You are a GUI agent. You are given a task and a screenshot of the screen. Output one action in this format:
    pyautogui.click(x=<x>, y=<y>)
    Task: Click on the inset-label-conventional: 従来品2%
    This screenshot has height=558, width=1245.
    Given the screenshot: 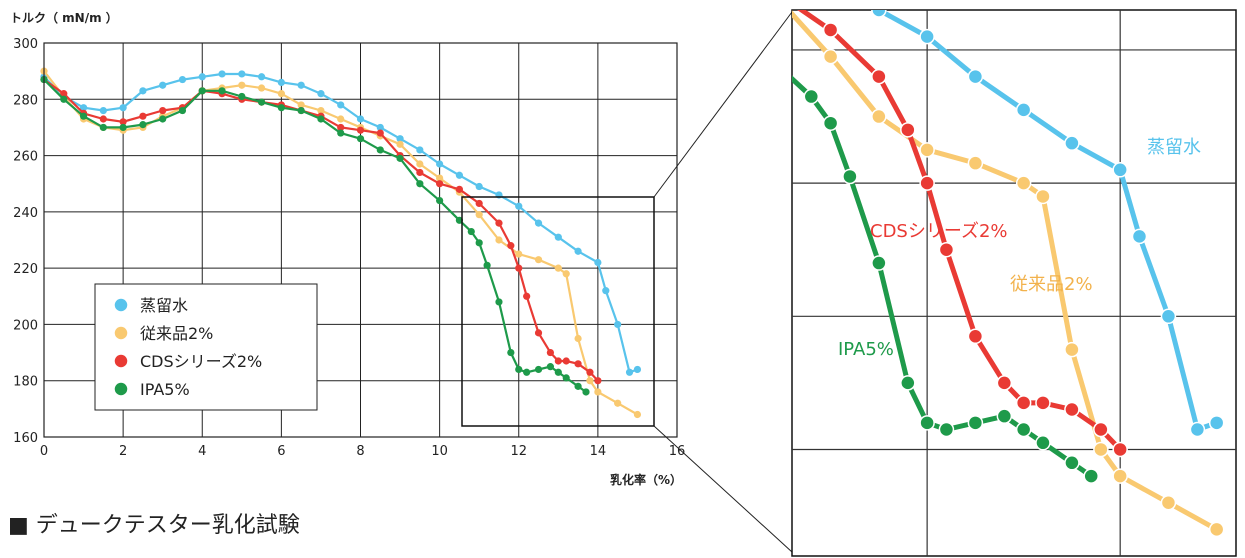 What is the action you would take?
    pyautogui.click(x=1051, y=284)
    